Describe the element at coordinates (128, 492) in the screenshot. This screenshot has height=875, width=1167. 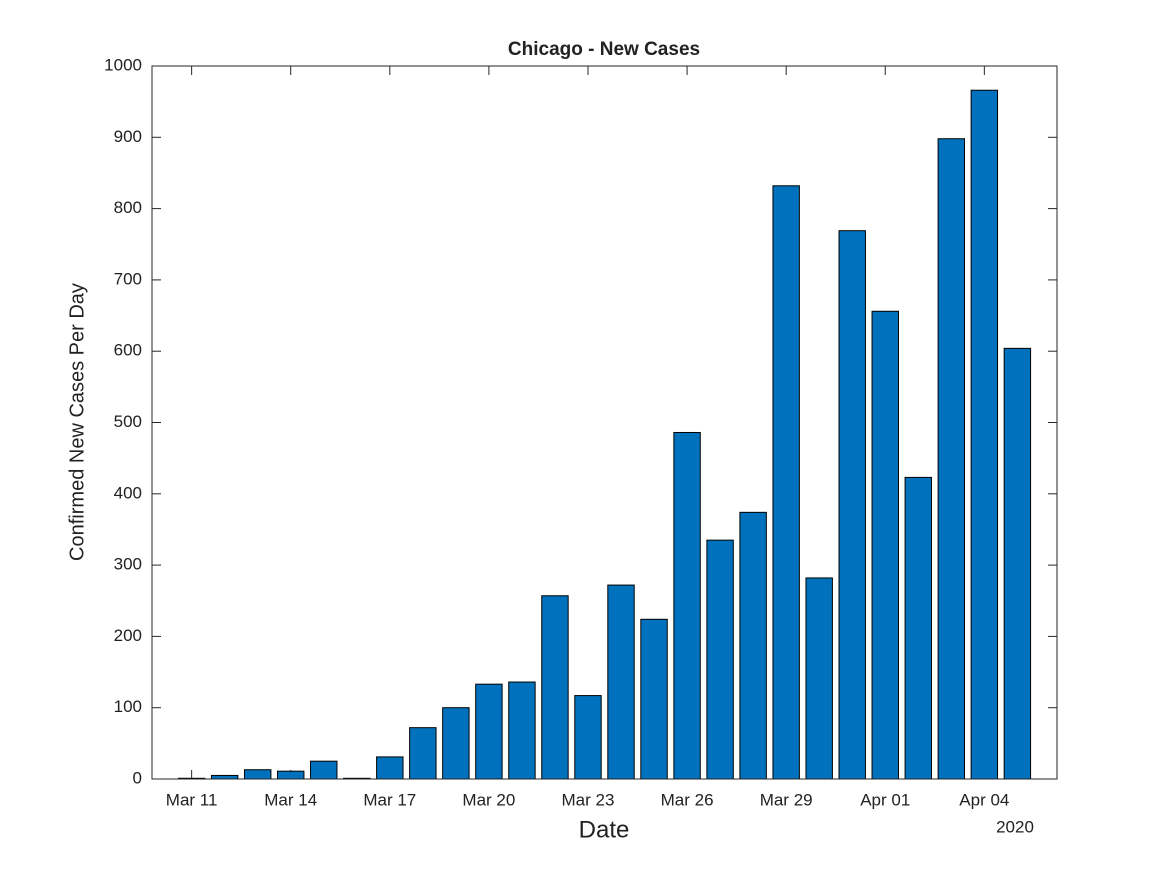
I see `y-tick-label: 400` at that location.